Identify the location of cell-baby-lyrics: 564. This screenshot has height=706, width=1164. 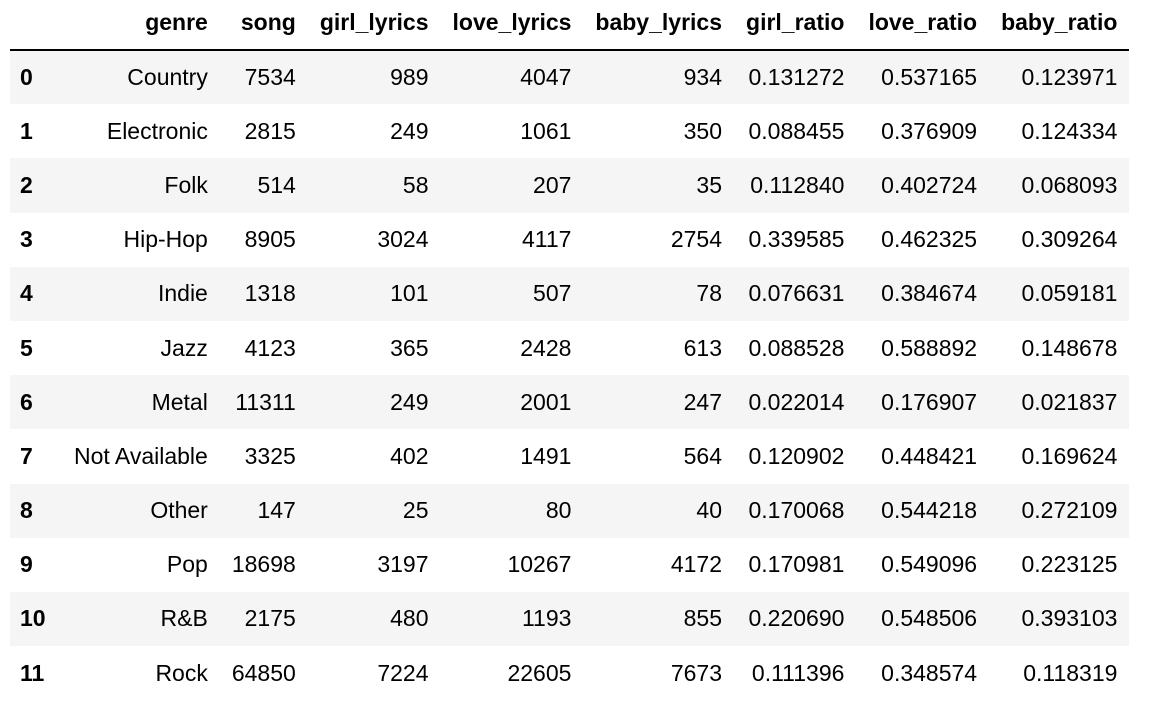
(703, 455).